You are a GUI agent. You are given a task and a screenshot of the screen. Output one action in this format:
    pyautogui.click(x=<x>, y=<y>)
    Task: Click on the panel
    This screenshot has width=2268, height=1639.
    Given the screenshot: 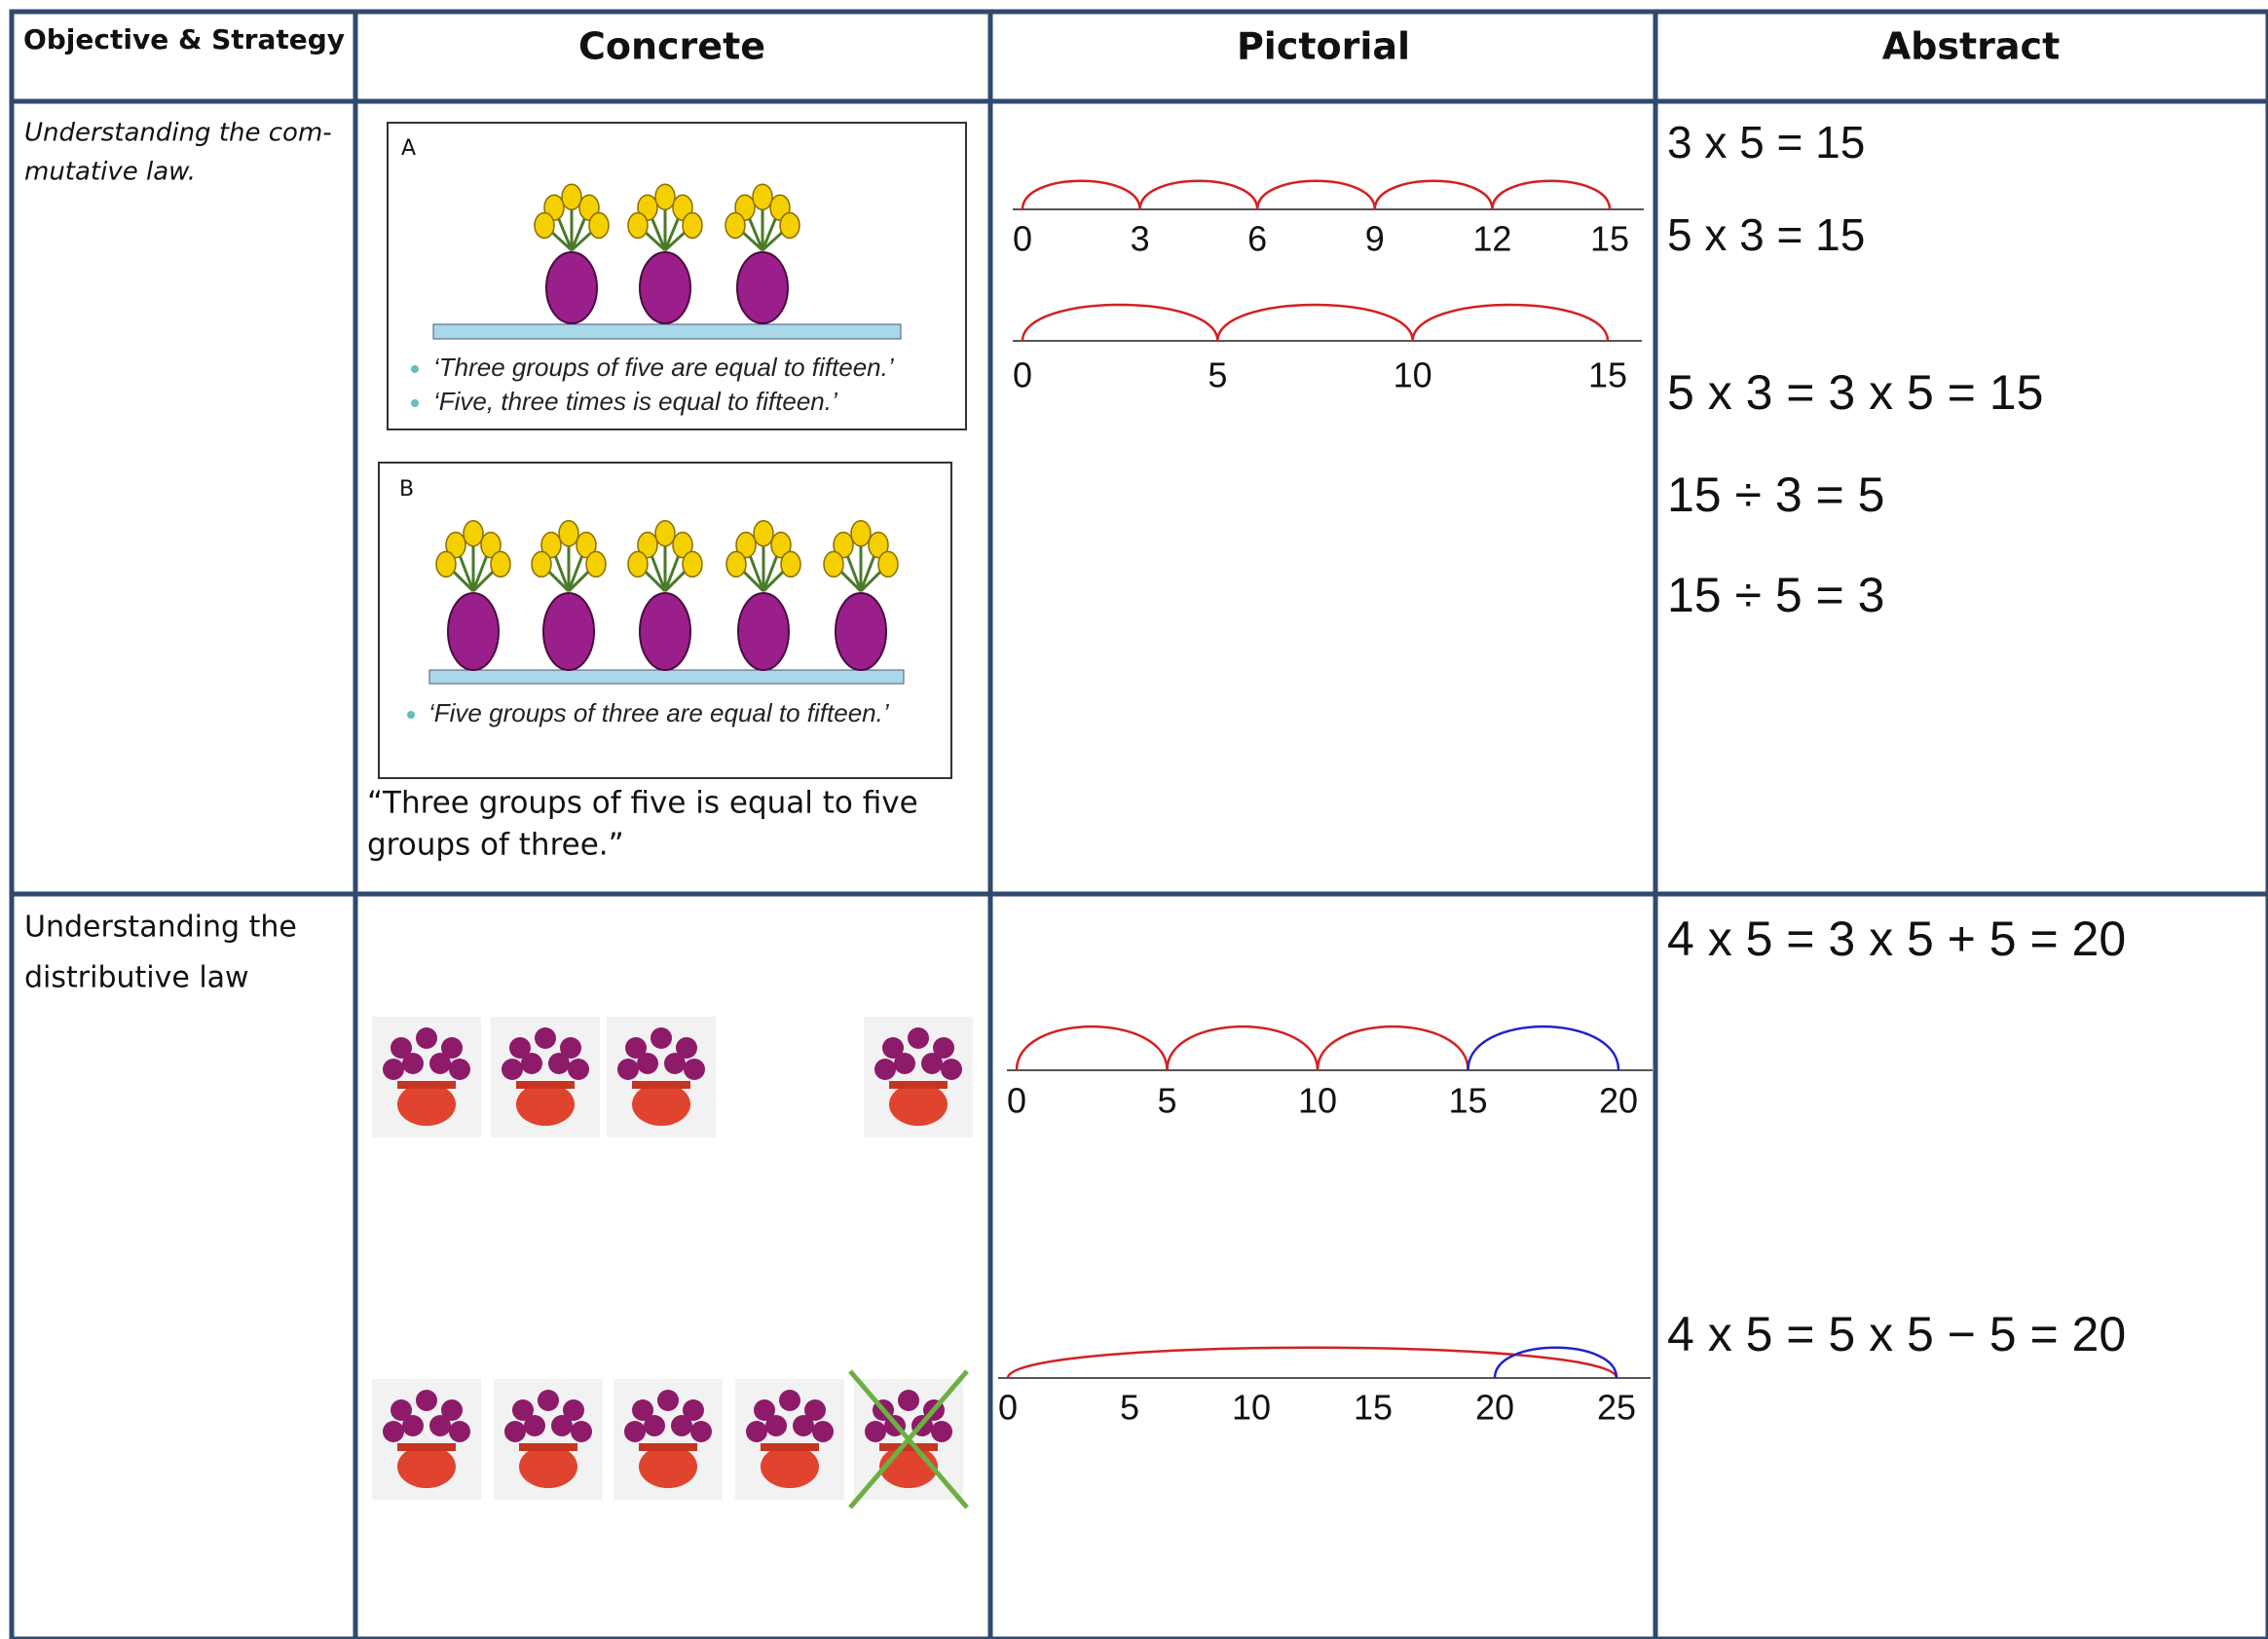 What is the action you would take?
    pyautogui.click(x=677, y=276)
    